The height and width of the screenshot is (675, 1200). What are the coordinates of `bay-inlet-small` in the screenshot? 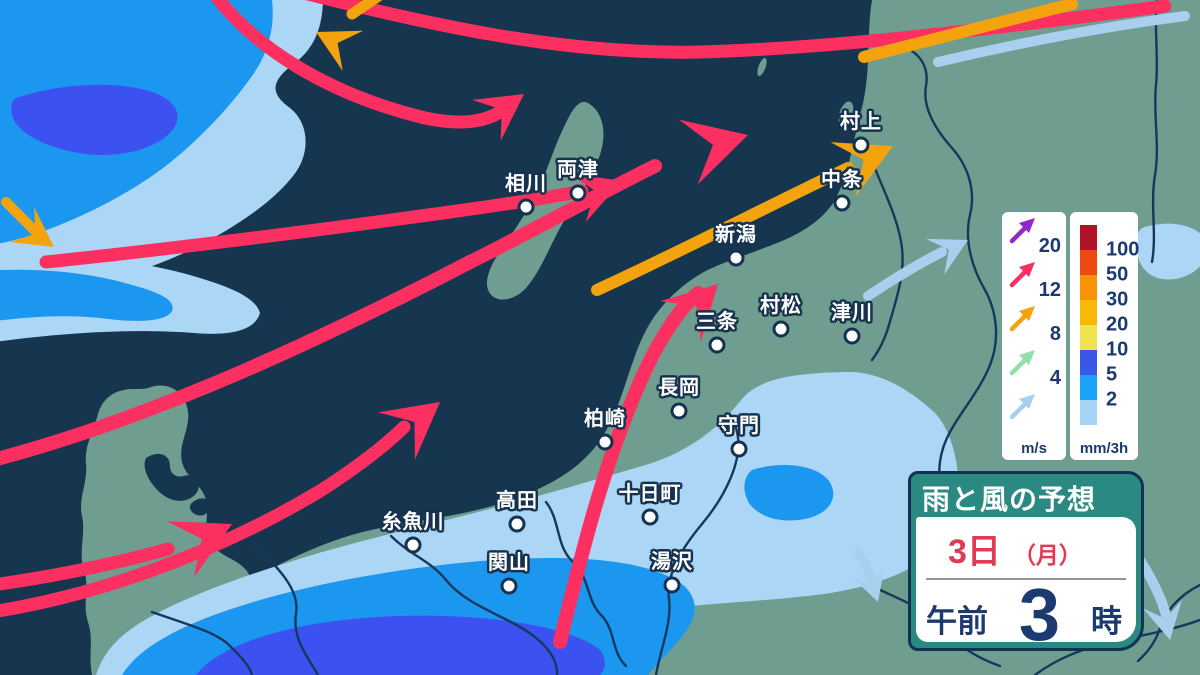 It's located at (200, 507).